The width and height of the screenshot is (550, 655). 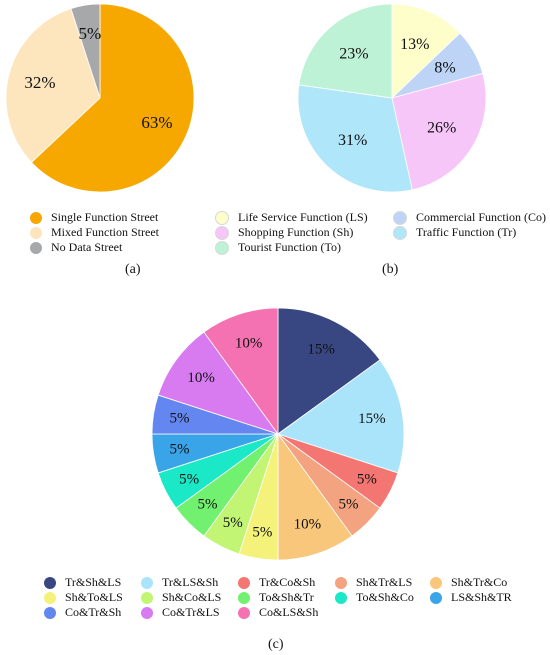 I want to click on slice-label: 23%, so click(x=353, y=54).